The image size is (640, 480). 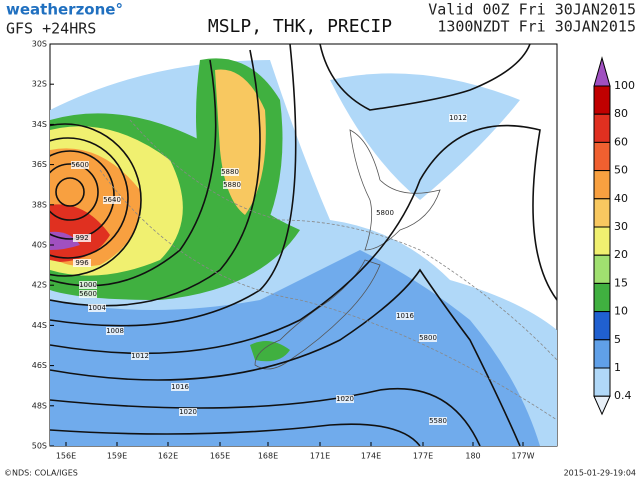 What do you see at coordinates (39, 446) in the screenshot?
I see `lat-label: 50S` at bounding box center [39, 446].